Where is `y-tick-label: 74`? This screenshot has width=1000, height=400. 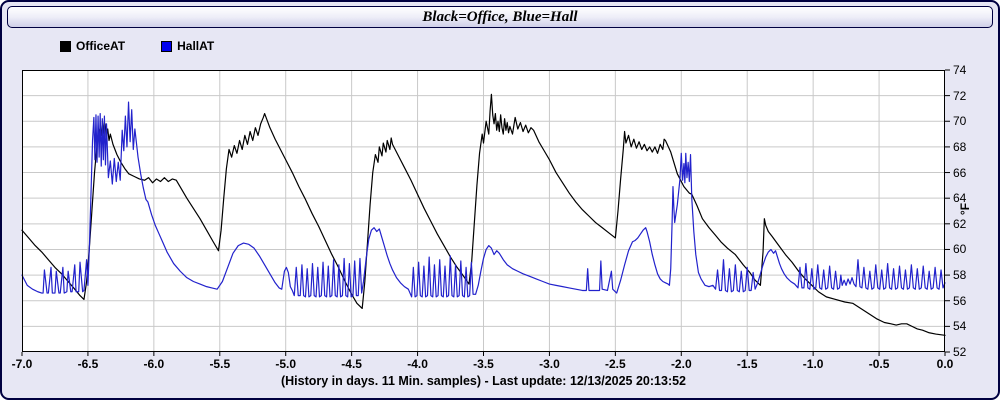 y-tick-label: 74 is located at coordinates (960, 70).